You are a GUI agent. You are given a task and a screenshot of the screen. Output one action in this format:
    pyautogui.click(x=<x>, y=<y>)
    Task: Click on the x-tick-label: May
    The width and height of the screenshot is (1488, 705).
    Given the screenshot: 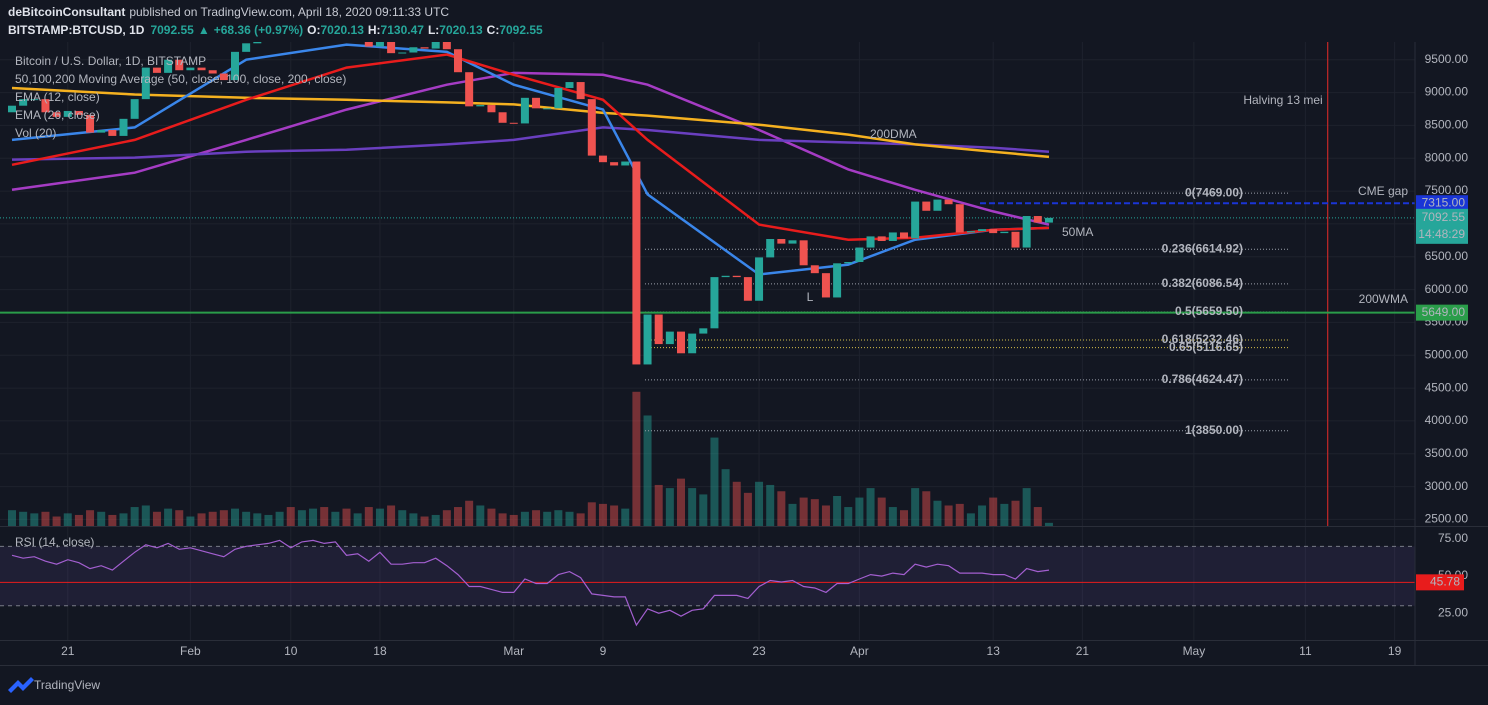 What is the action you would take?
    pyautogui.click(x=1194, y=651)
    